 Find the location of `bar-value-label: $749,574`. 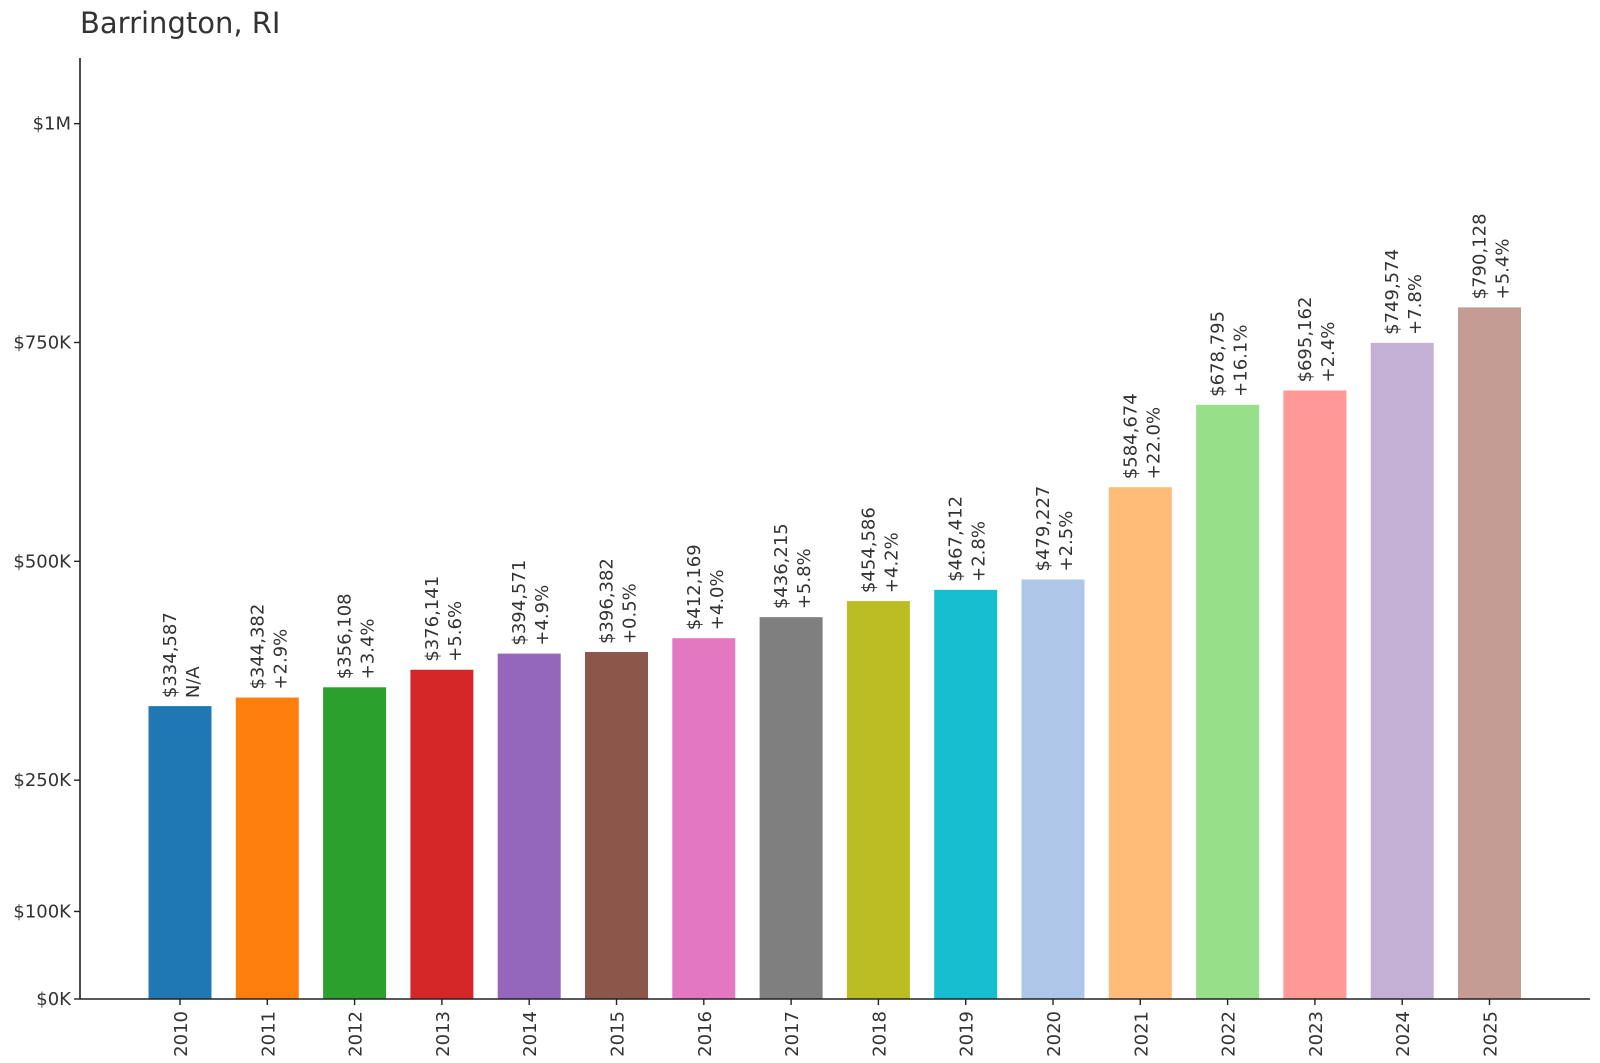

bar-value-label: $749,574 is located at coordinates (1392, 292).